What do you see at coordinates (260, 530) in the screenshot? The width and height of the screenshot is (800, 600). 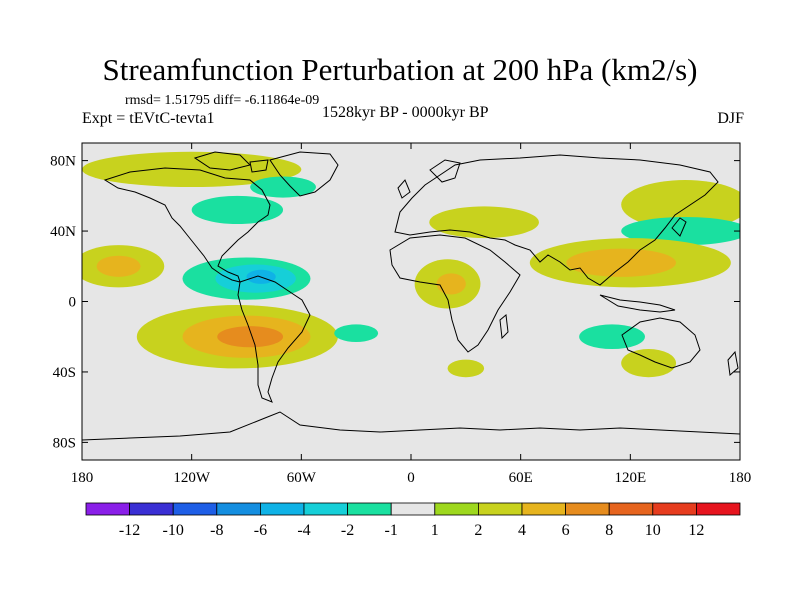 I see `colorbar-label: -6` at bounding box center [260, 530].